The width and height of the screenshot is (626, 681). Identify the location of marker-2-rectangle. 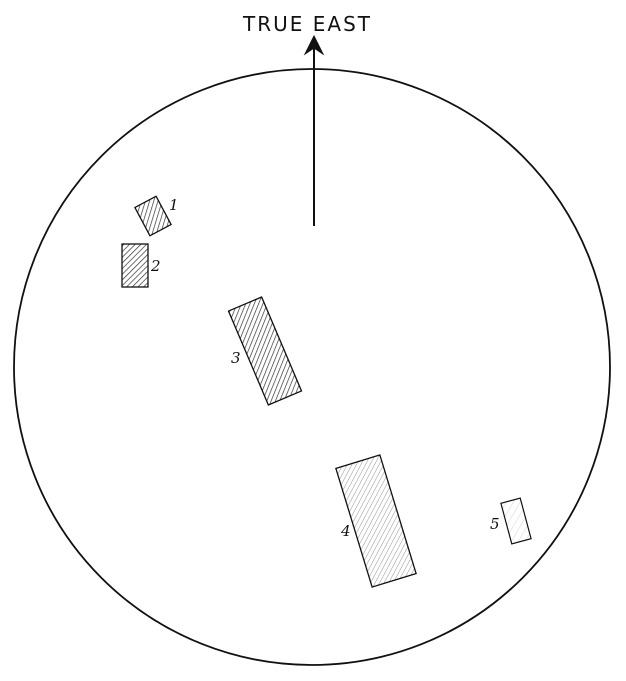
(135, 265).